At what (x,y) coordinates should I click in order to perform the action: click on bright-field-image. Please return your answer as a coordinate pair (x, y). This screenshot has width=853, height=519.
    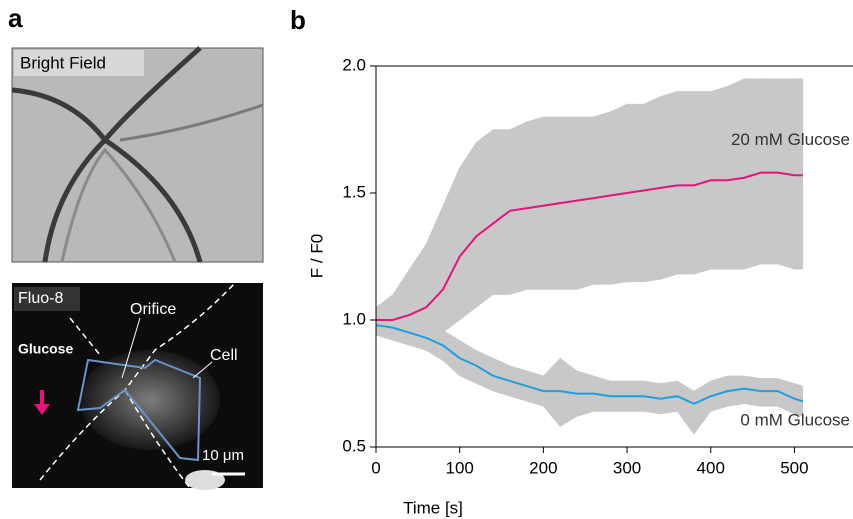
    Looking at the image, I should click on (137, 154).